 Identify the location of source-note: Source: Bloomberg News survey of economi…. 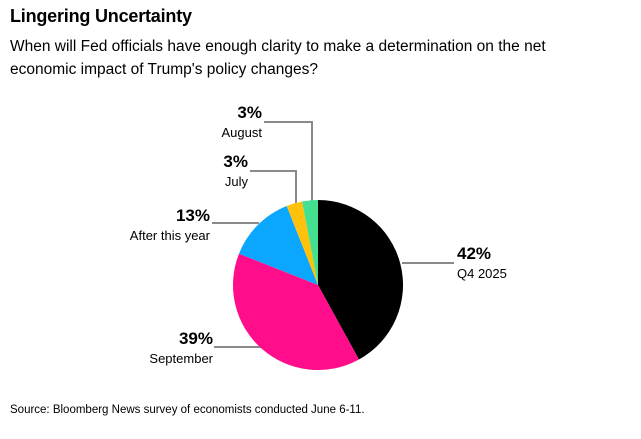
(187, 410).